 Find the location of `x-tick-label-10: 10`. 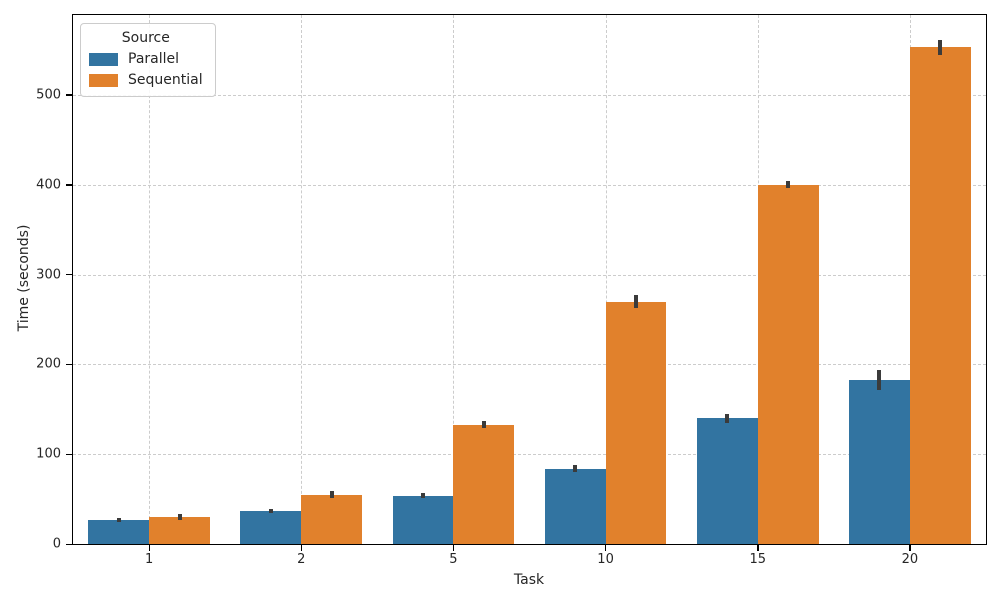

x-tick-label-10: 10 is located at coordinates (605, 559).